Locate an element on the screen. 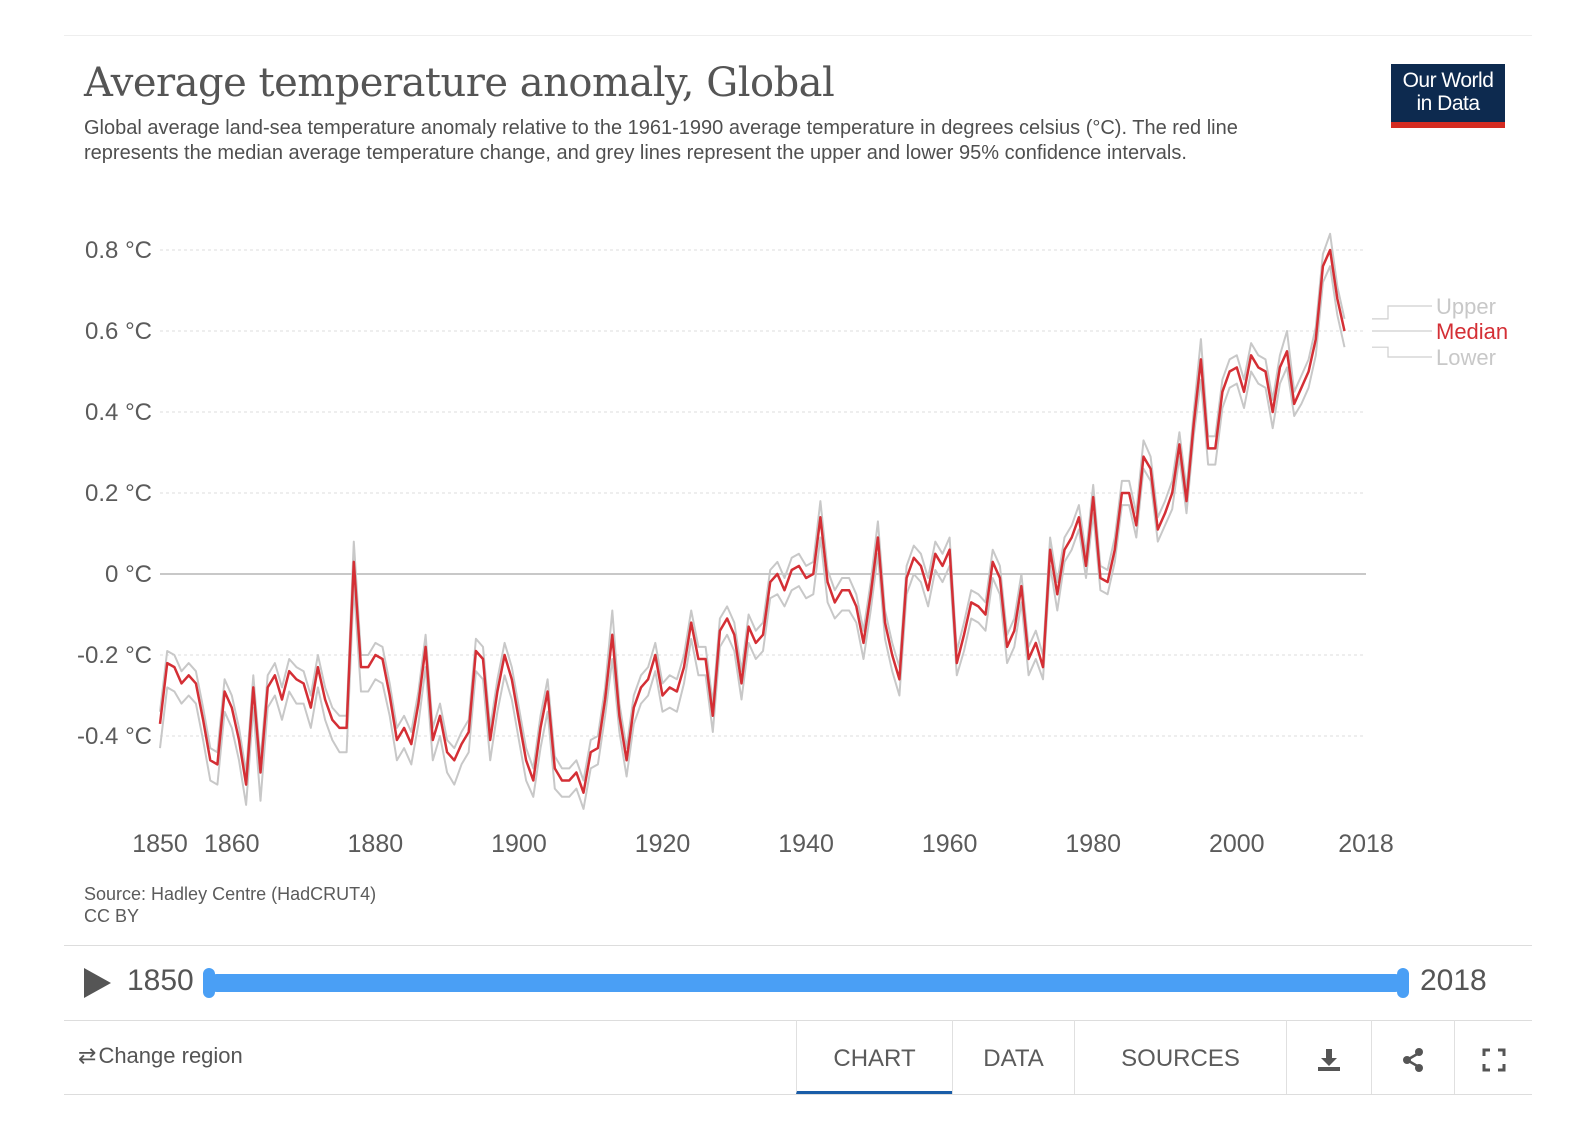 This screenshot has height=1138, width=1580. source-note: Source: Hadley Centre (HadCRUT4) CC BY is located at coordinates (230, 905).